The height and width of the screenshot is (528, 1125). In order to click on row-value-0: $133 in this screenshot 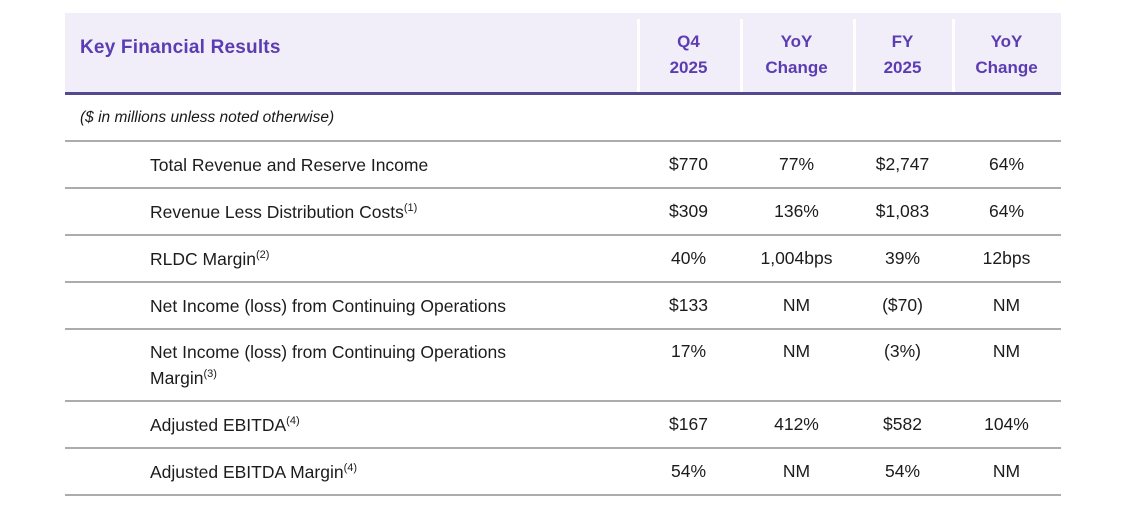, I will do `click(688, 305)`.